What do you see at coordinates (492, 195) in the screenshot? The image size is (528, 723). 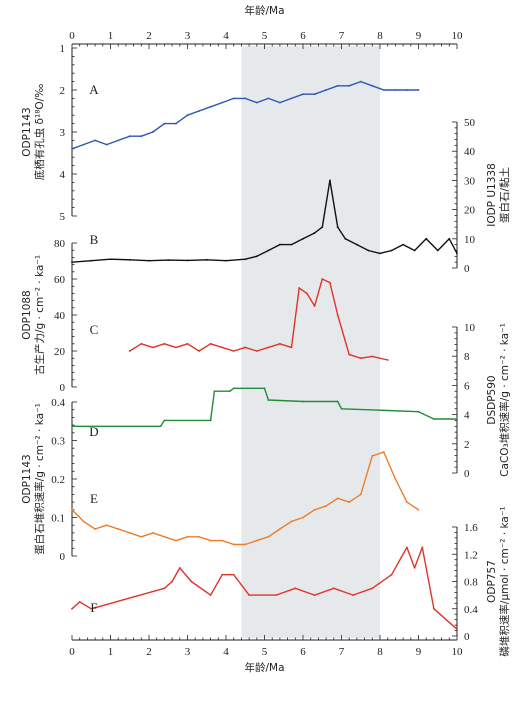 I see `panel-B-y-label-line: IODP U1338` at bounding box center [492, 195].